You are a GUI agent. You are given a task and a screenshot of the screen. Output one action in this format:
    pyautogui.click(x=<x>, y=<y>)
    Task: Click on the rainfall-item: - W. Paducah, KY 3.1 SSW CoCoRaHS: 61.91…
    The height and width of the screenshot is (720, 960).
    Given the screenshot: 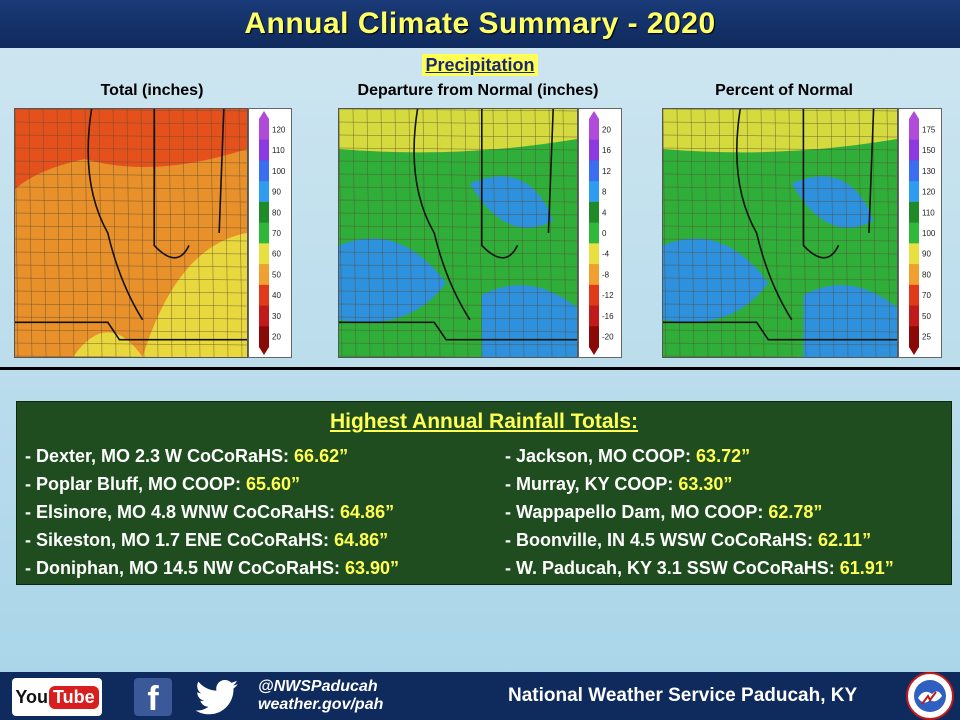 What is the action you would take?
    pyautogui.click(x=699, y=568)
    